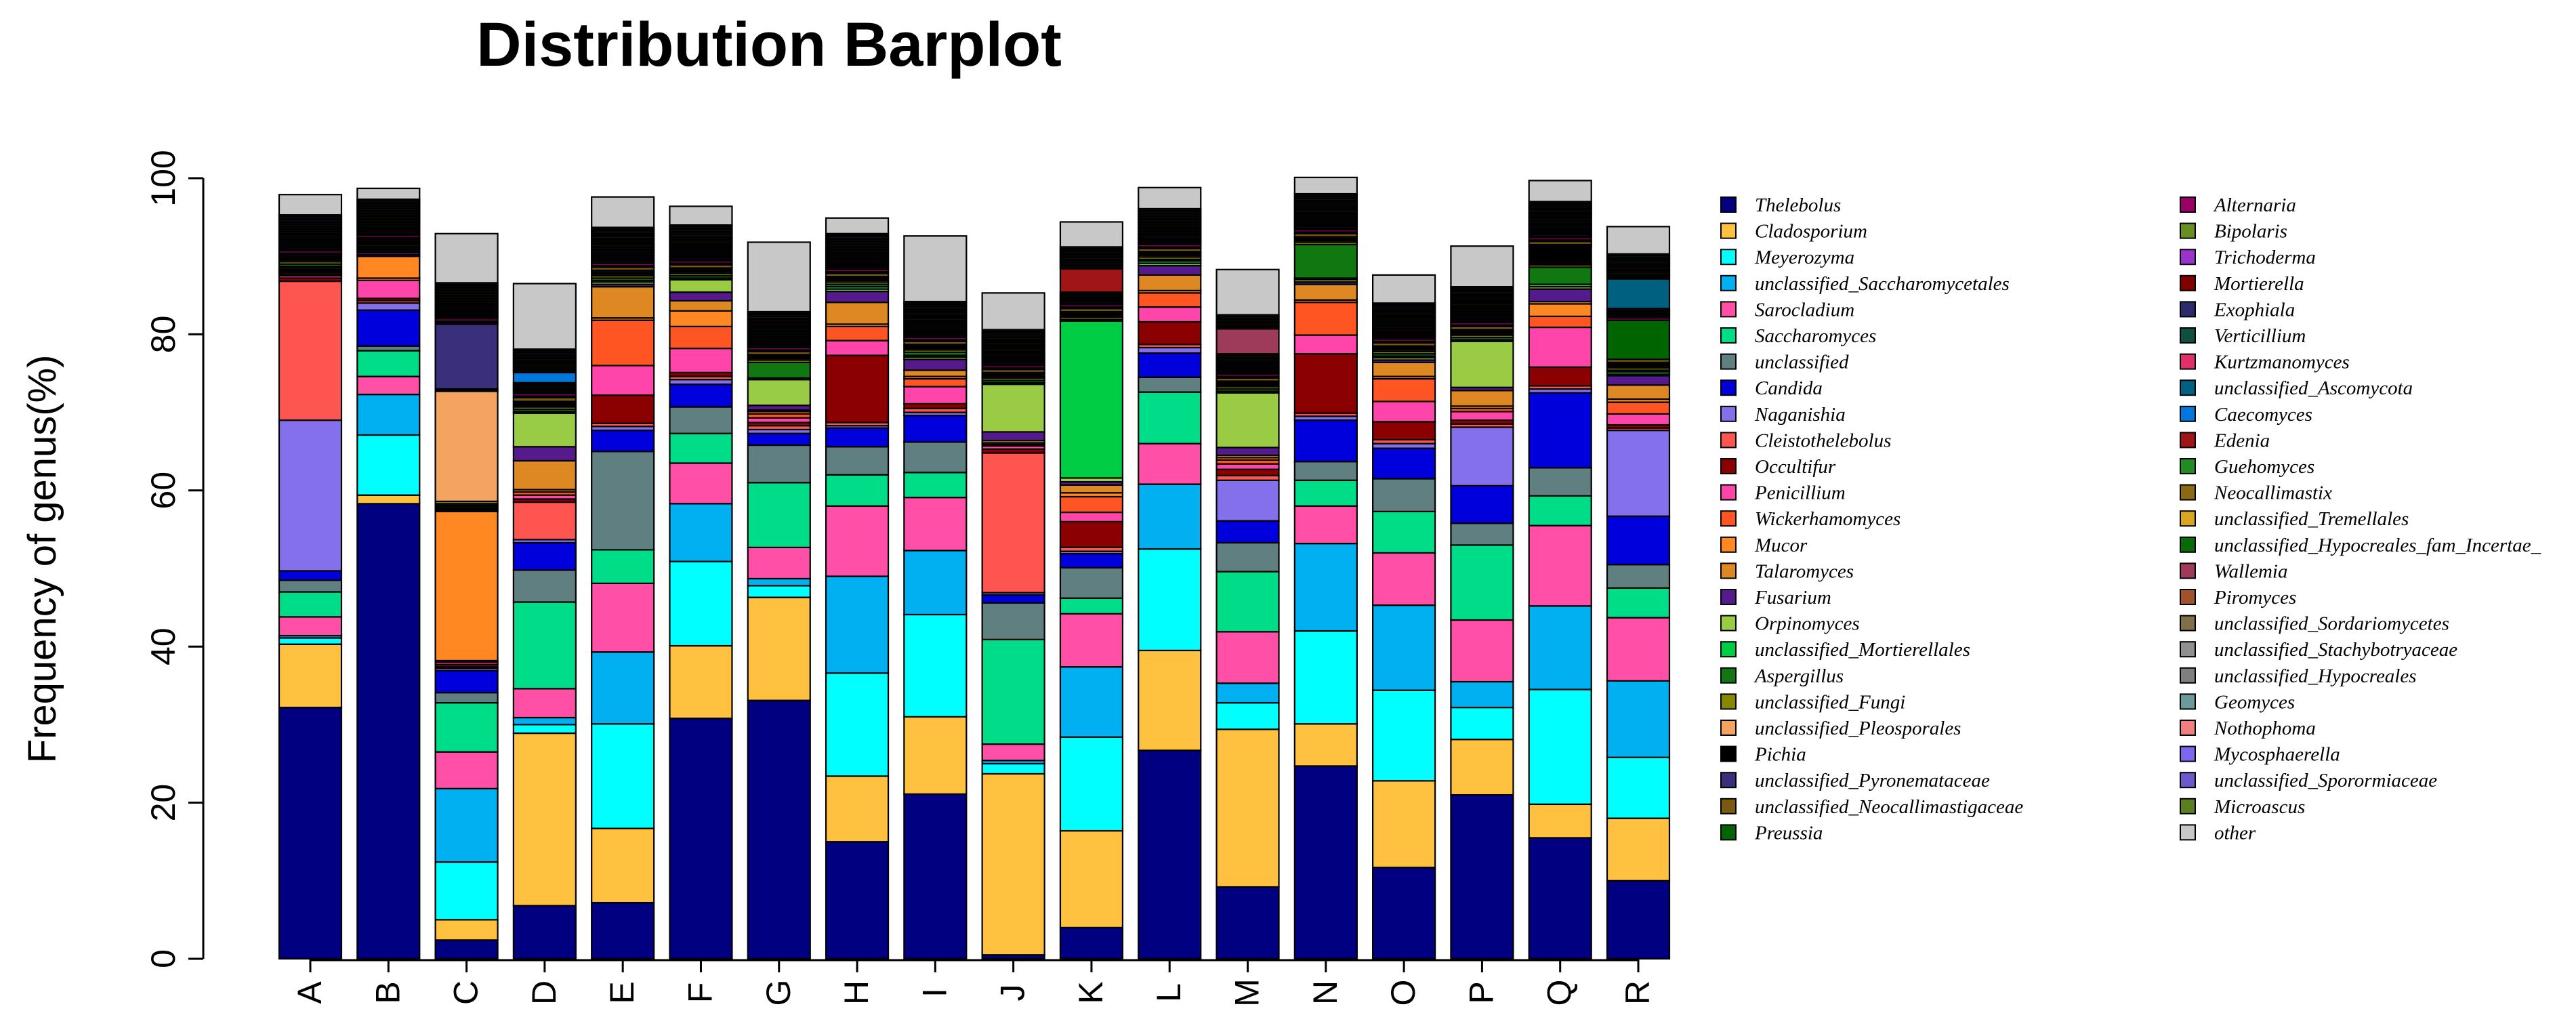 Image resolution: width=2576 pixels, height=1013 pixels. I want to click on legend-item: unclassified_Fungi, so click(1812, 702).